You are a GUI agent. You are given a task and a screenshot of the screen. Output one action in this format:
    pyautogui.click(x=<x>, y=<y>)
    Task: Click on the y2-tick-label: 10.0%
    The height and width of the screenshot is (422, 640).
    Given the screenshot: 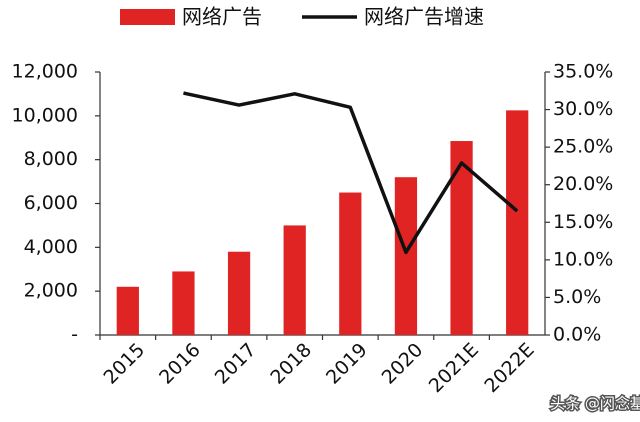 What is the action you would take?
    pyautogui.click(x=583, y=259)
    